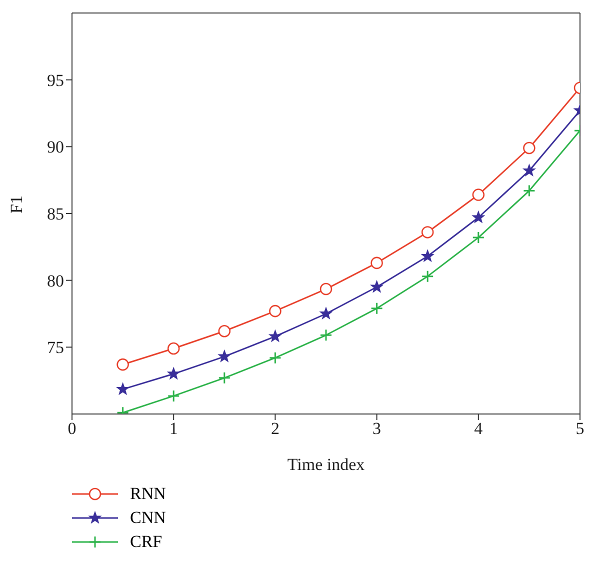  Describe the element at coordinates (148, 494) in the screenshot. I see `legend-label: RNN` at that location.